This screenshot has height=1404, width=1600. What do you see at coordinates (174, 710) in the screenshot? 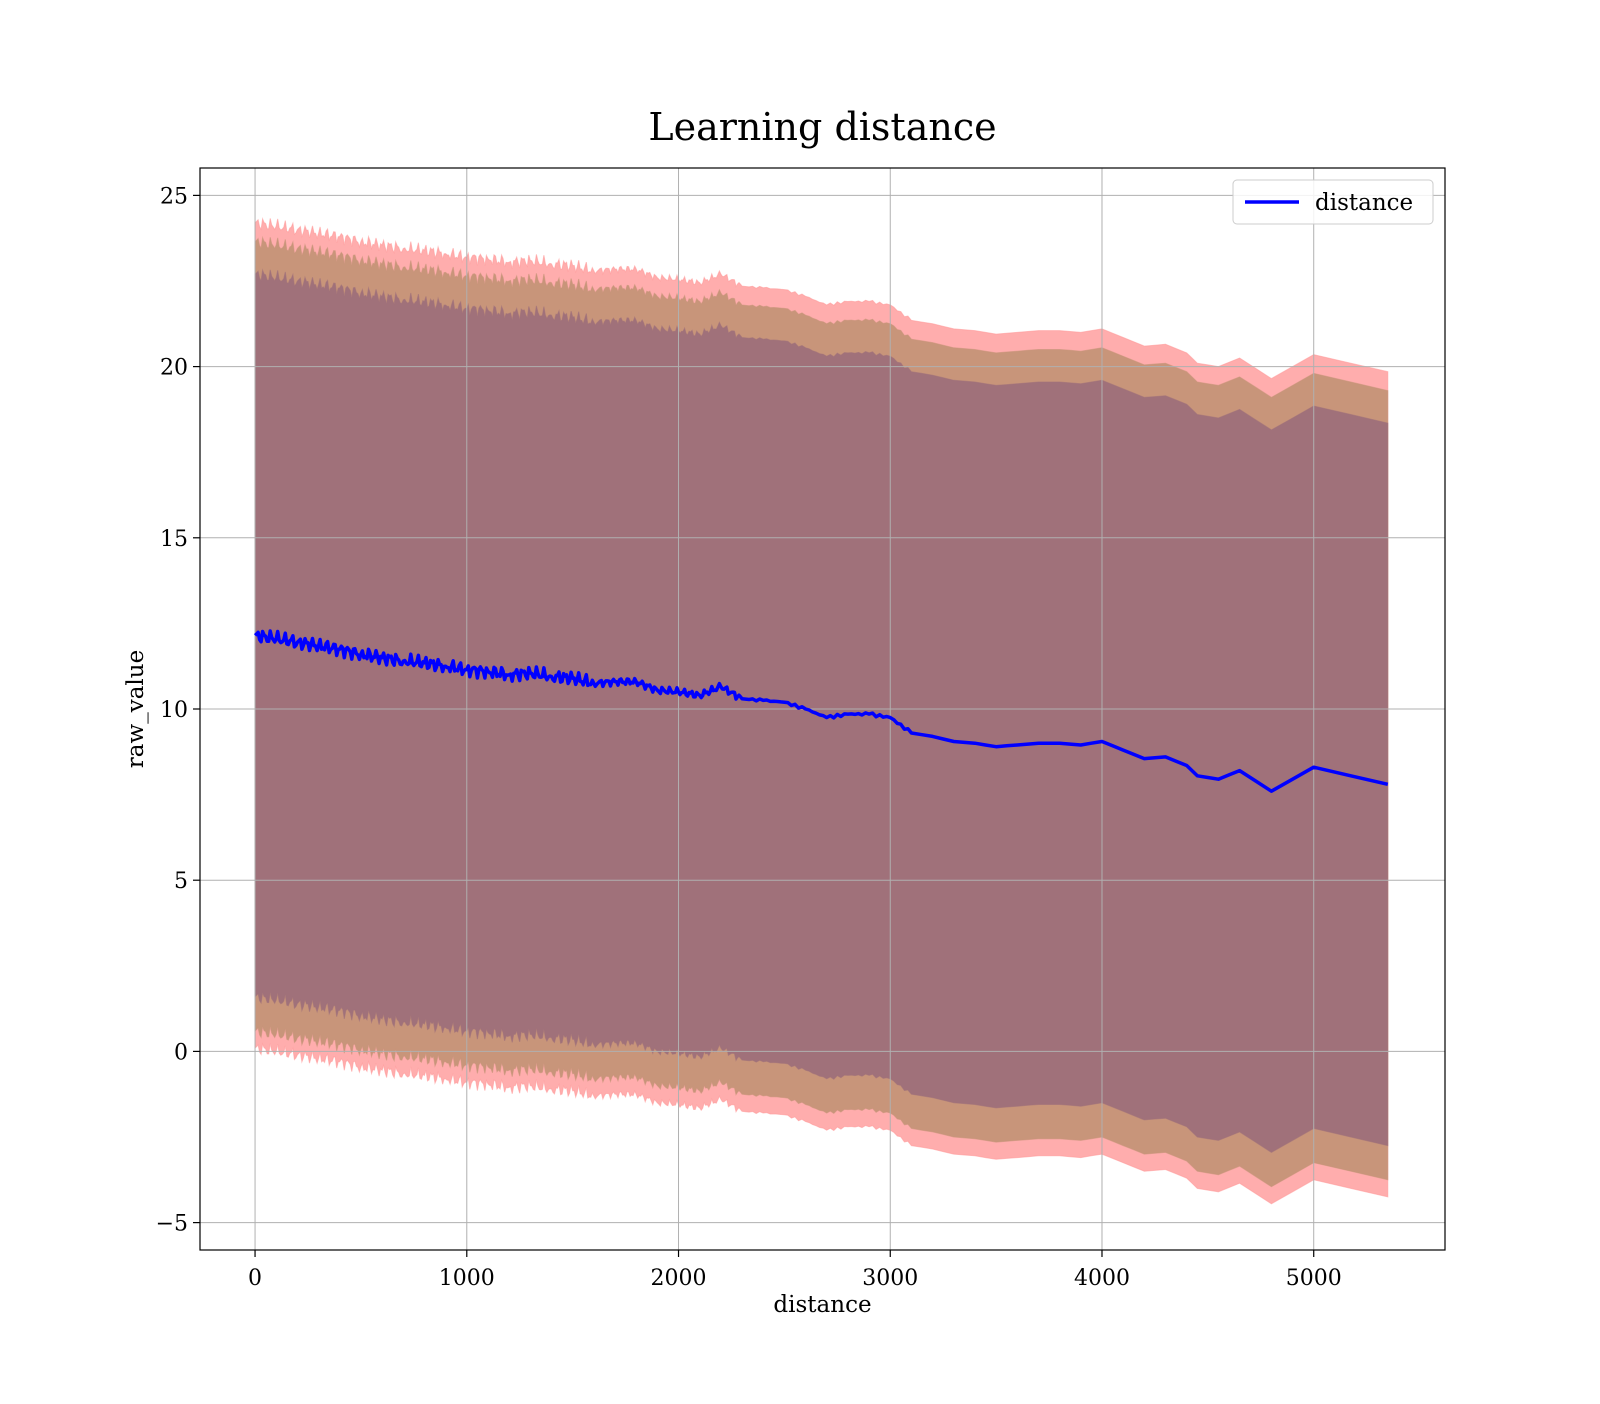
I see `y-tick-label-10: 10` at bounding box center [174, 710].